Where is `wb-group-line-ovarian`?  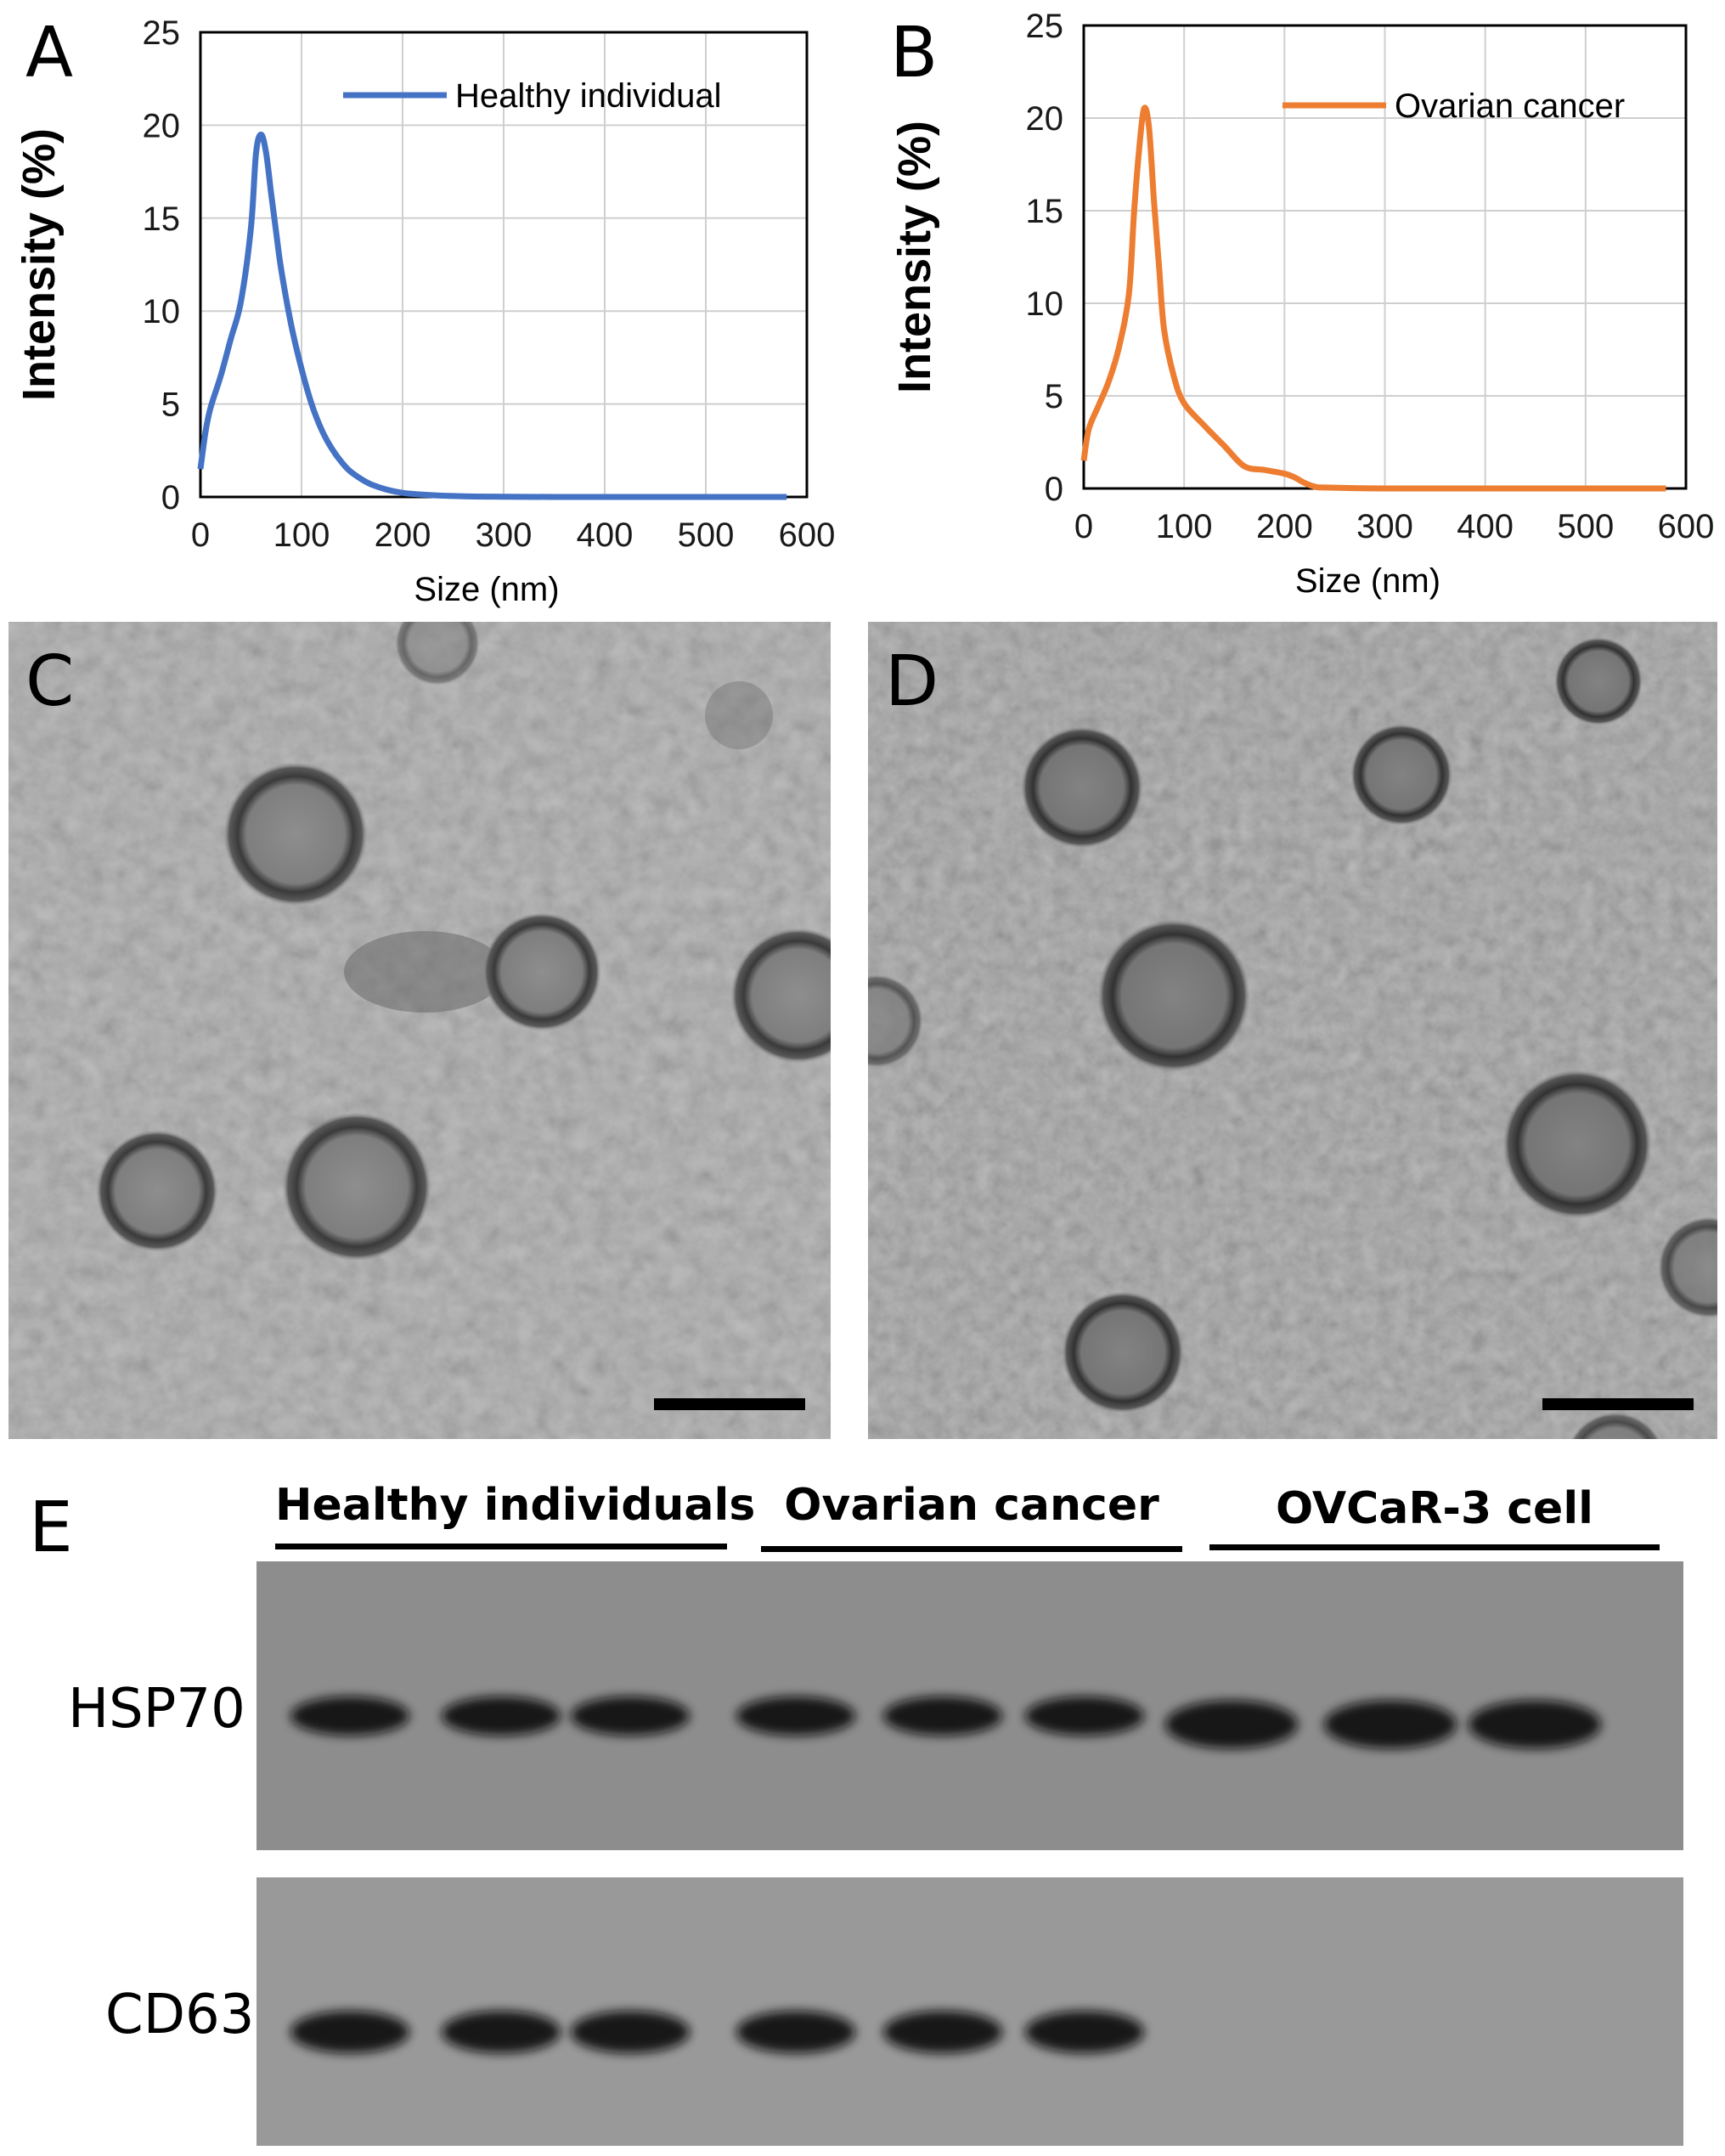
wb-group-line-ovarian is located at coordinates (972, 1549).